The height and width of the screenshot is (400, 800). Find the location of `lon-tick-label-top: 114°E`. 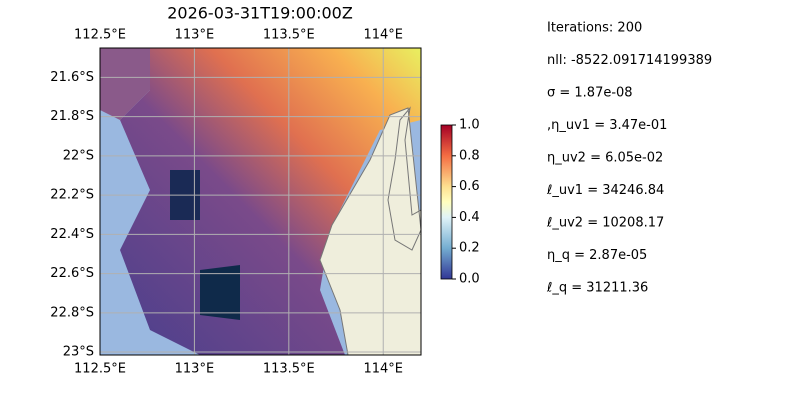

lon-tick-label-top: 114°E is located at coordinates (383, 35).